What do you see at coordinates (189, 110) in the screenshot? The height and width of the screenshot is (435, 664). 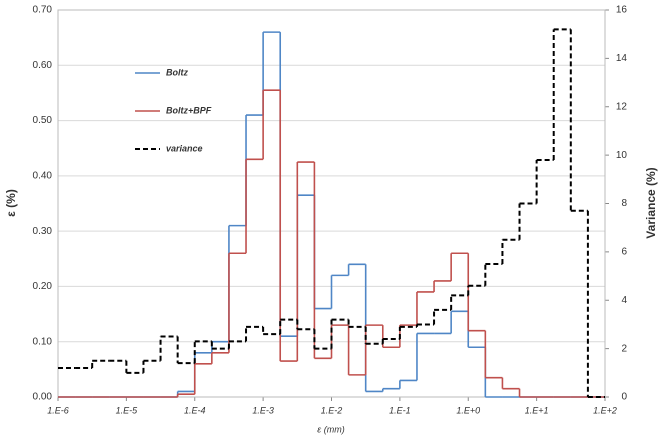 I see `legend-label: Boltz+BPF` at bounding box center [189, 110].